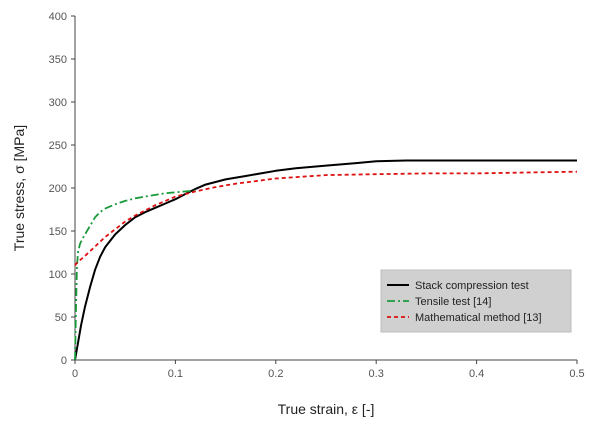 This screenshot has height=429, width=595. Describe the element at coordinates (58, 103) in the screenshot. I see `y-tick-label: 300` at that location.